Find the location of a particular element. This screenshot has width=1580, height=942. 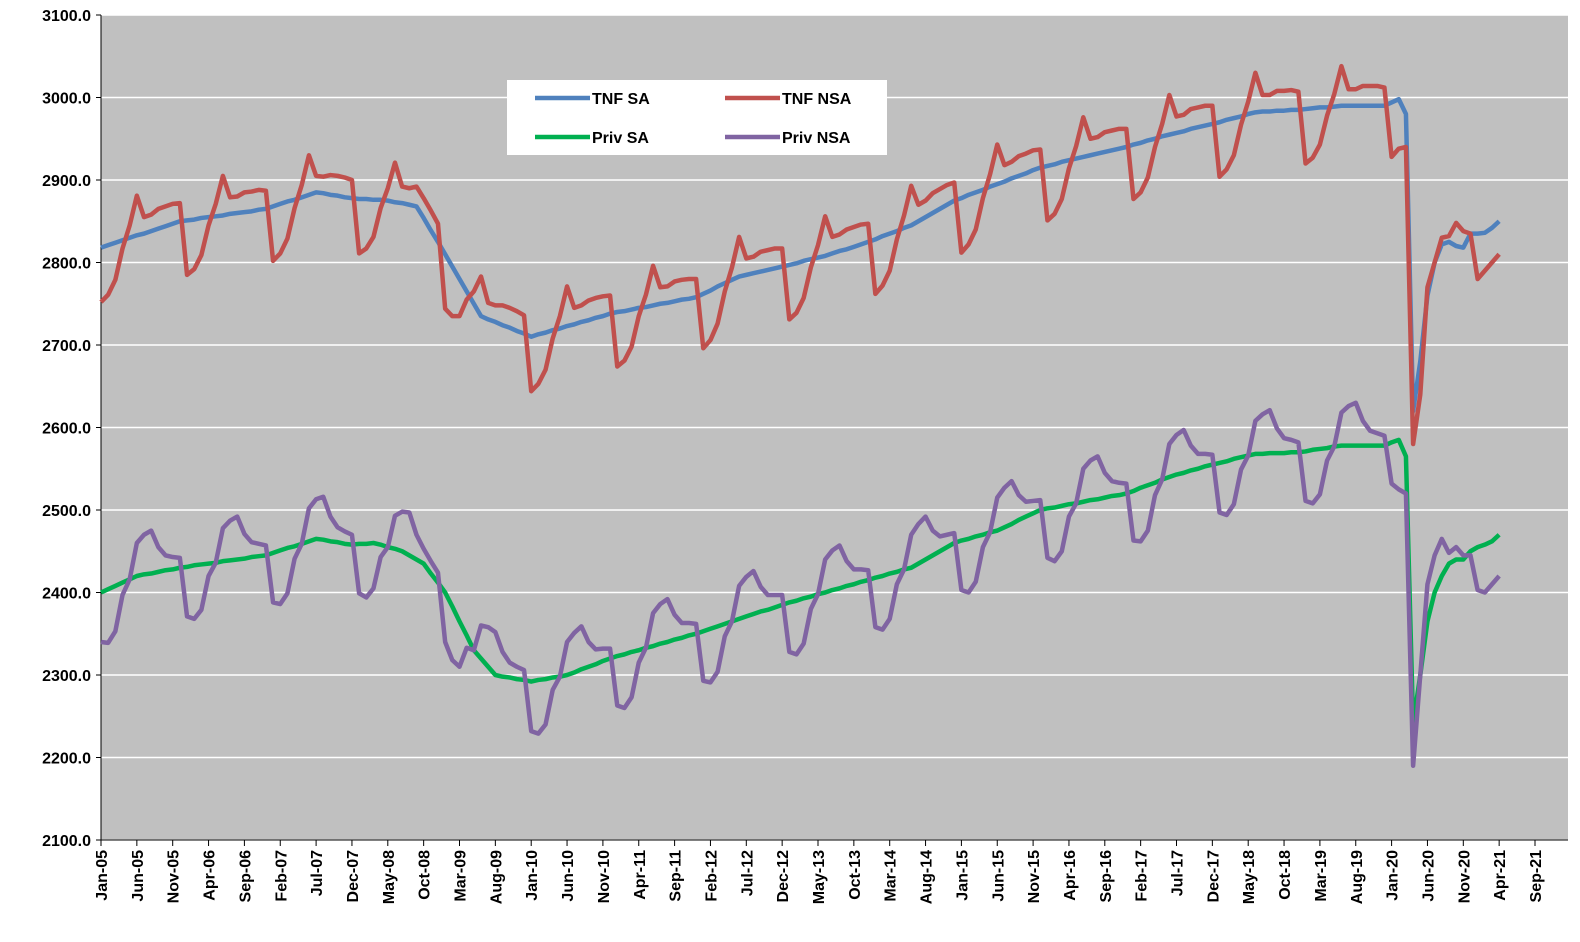

y-tick-label: 2300.0 is located at coordinates (66, 676).